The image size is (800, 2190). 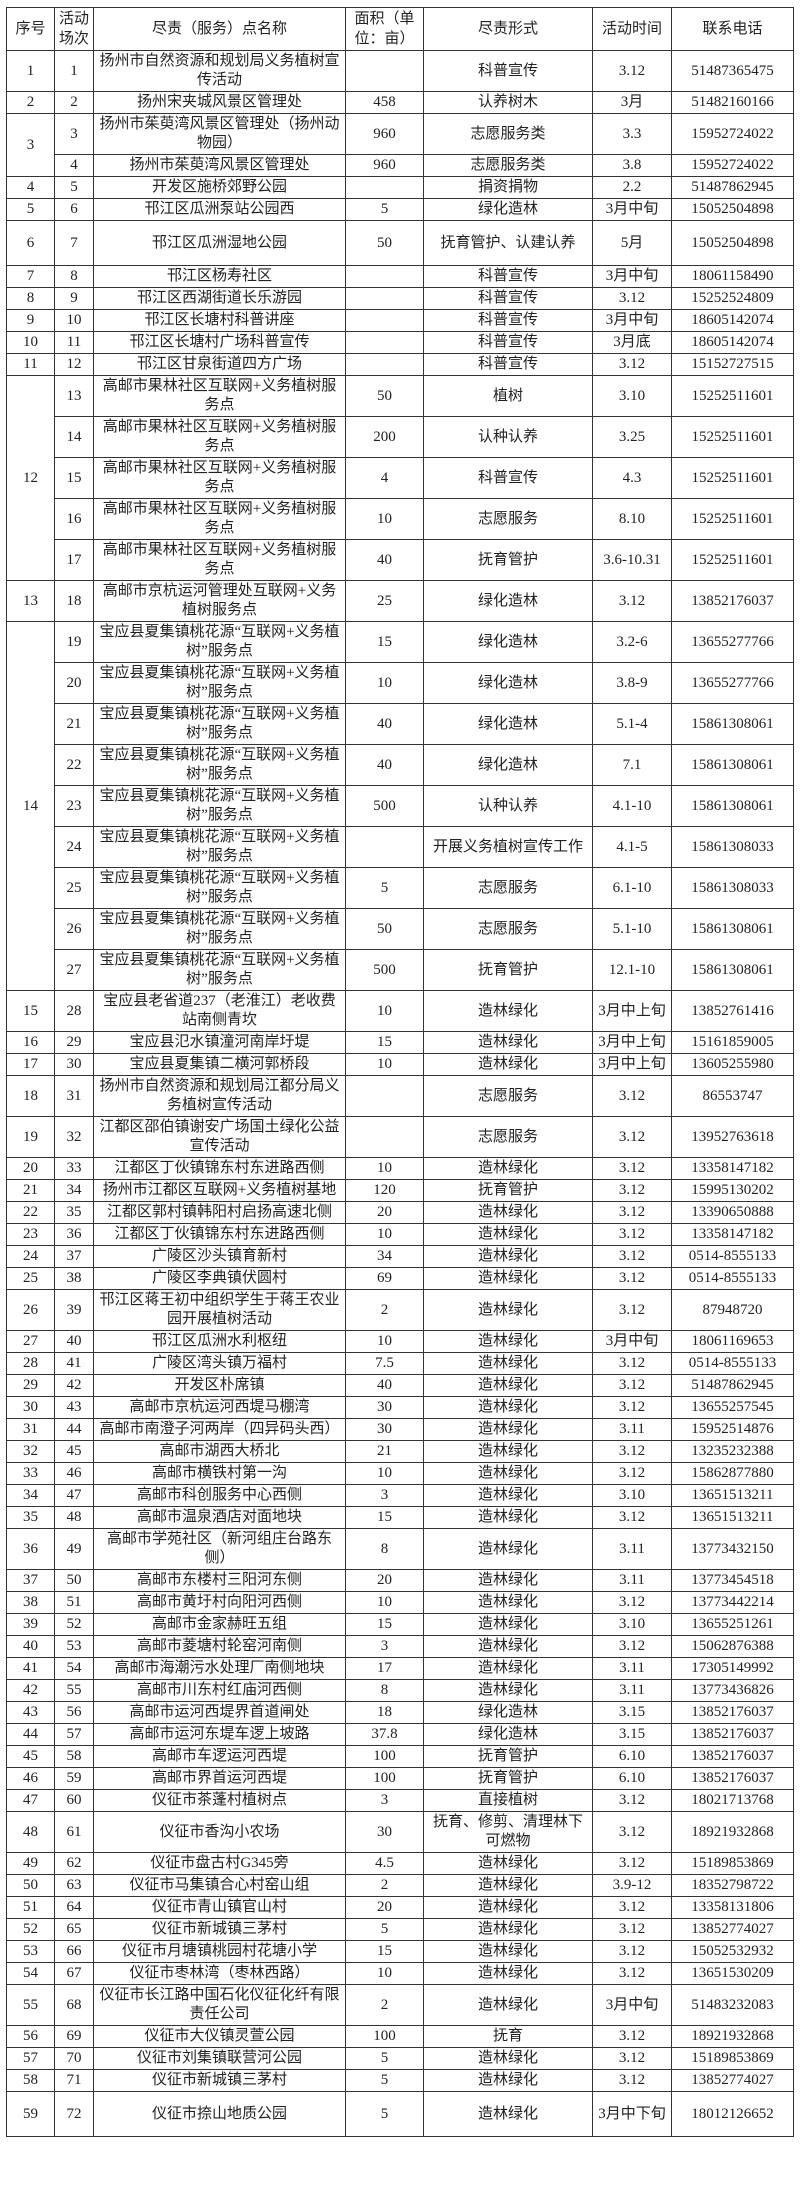 What do you see at coordinates (219, 342) in the screenshot?
I see `cell-site-name: 邗江区长塘村广场科普宣传` at bounding box center [219, 342].